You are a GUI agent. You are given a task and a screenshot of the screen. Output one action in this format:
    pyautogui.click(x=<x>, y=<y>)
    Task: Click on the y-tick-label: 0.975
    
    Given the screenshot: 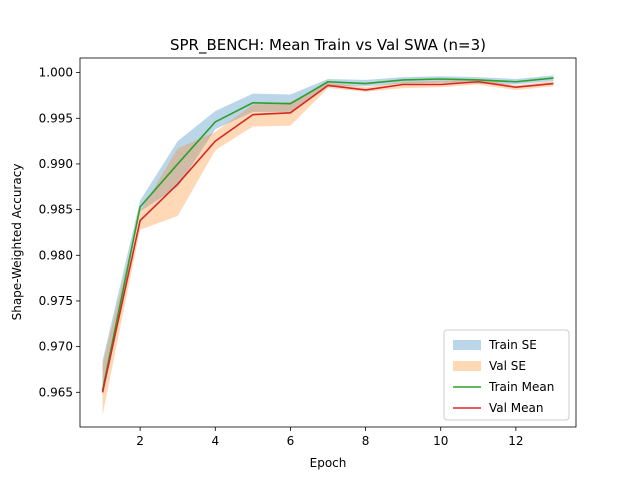 What is the action you would take?
    pyautogui.click(x=56, y=301)
    